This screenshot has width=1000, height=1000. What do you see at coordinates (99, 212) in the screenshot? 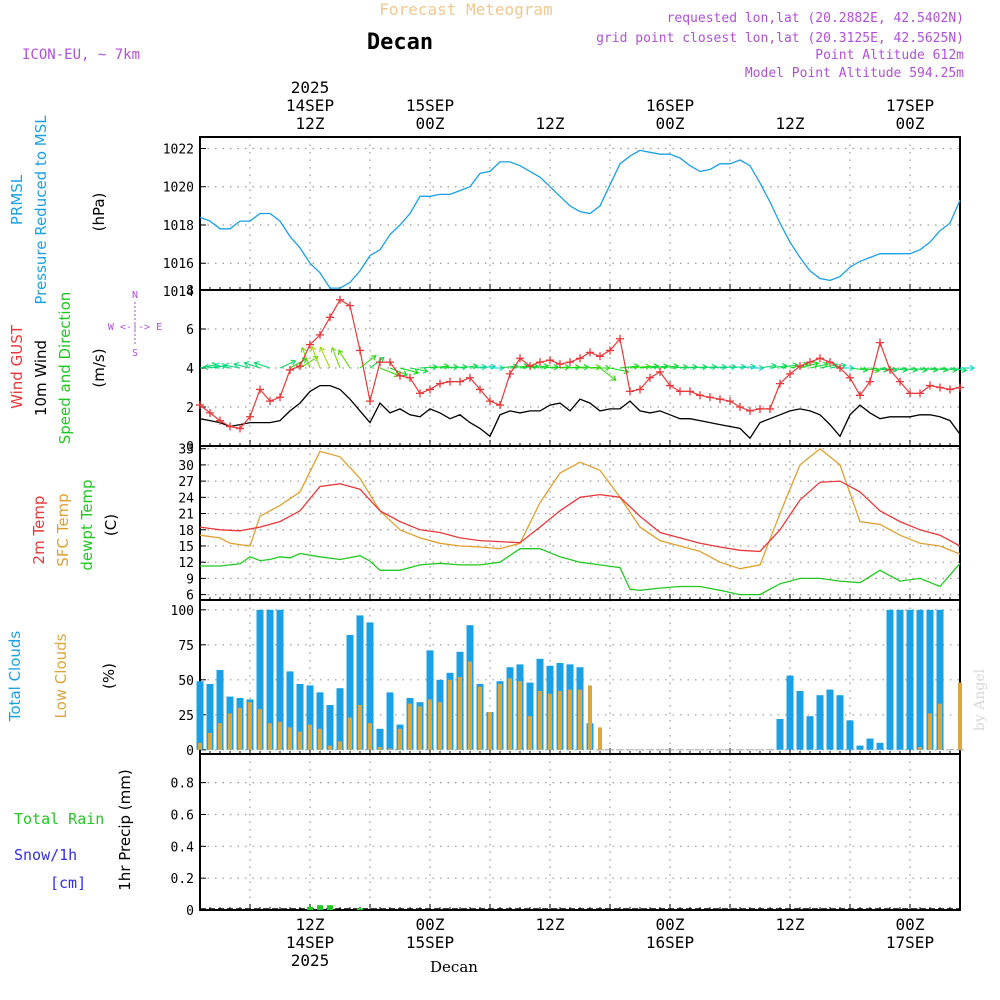
I see `pressure-unit: (hPa)` at bounding box center [99, 212].